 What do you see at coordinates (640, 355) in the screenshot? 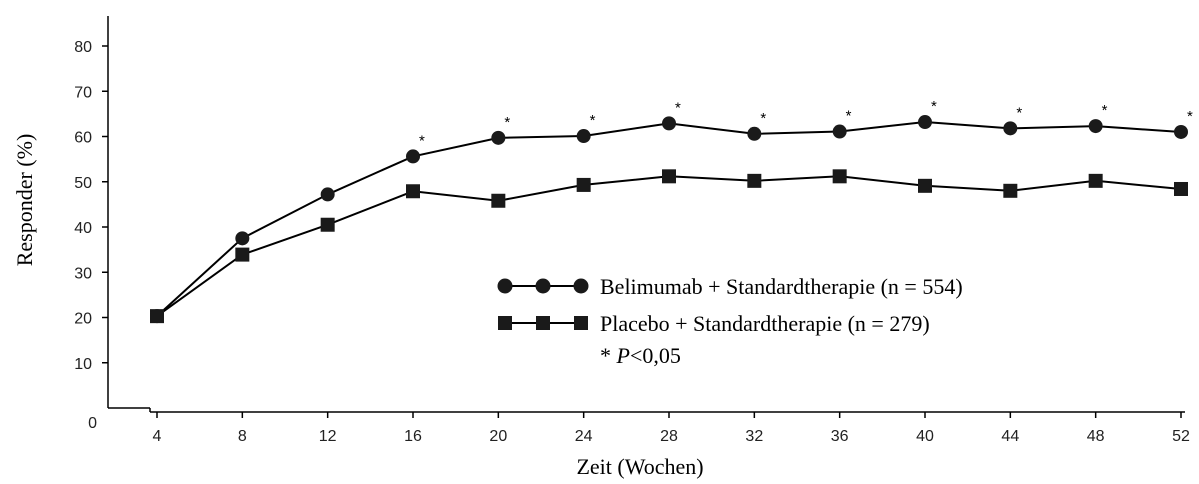
I see `legend-significance-note: * P<0,05` at bounding box center [640, 355].